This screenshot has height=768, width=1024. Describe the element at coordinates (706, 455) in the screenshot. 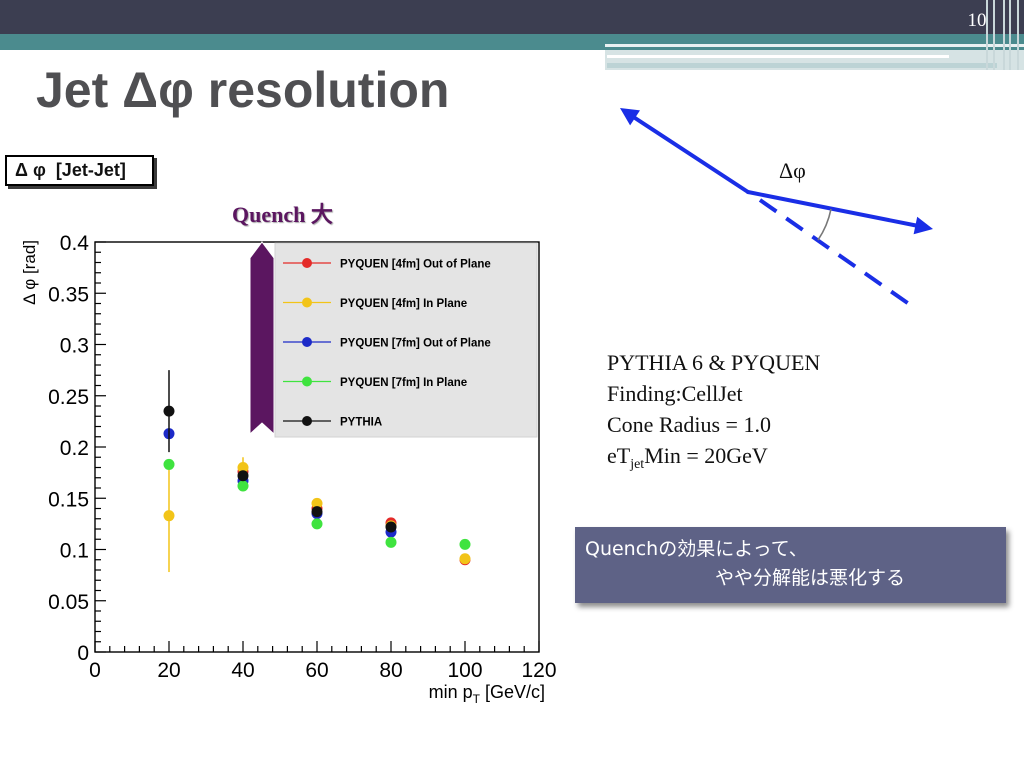

I see `et-suffix: Min = 20GeV` at that location.